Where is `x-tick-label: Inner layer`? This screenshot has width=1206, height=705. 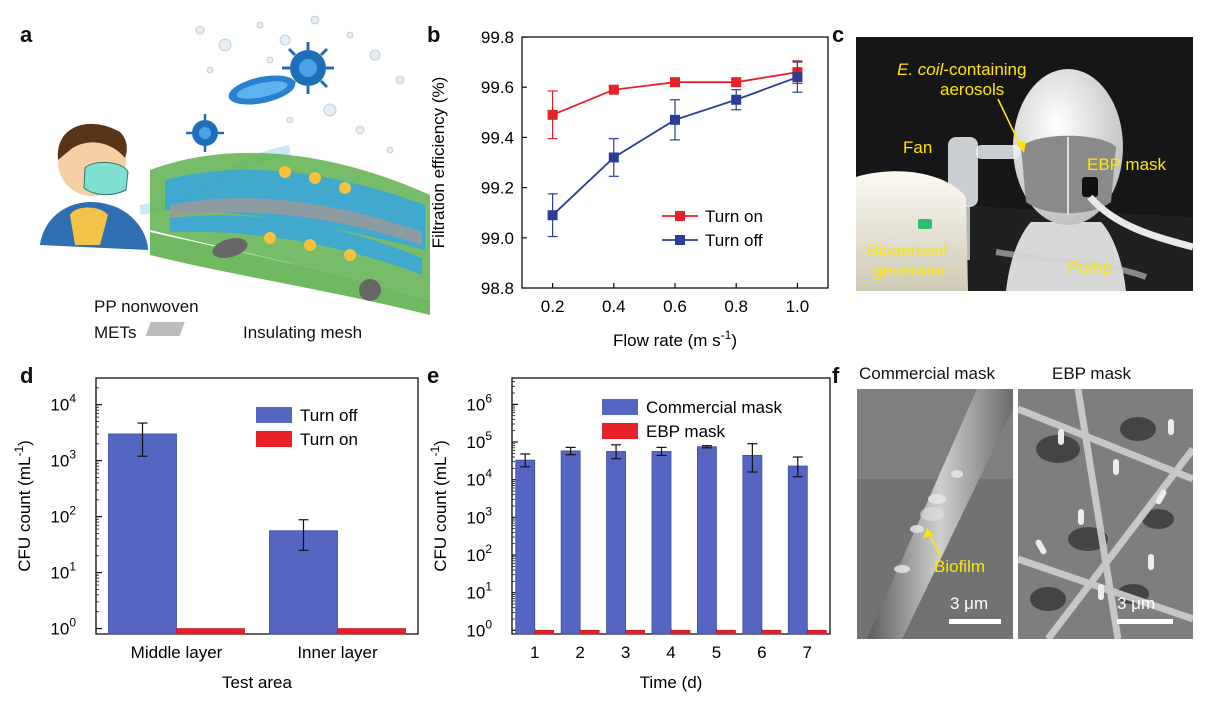 x-tick-label: Inner layer is located at coordinates (337, 652).